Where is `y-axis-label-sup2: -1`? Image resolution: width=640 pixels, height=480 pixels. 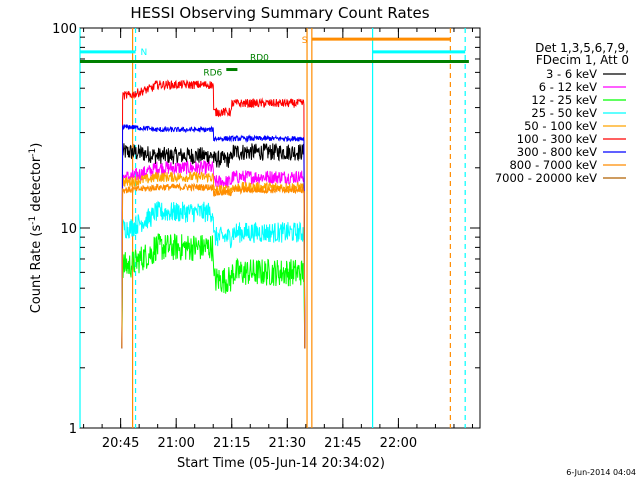 y-axis-label-sup2: -1 is located at coordinates (33, 152).